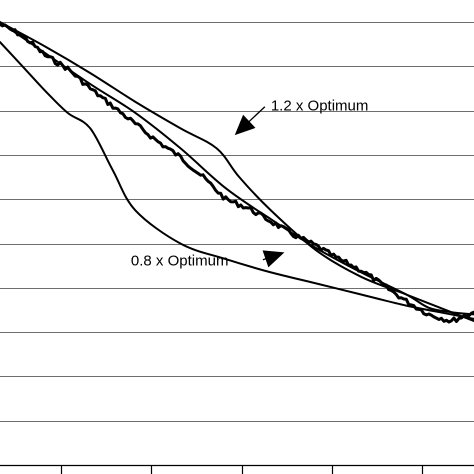 This screenshot has width=474, height=474. I want to click on annotation-label: 0.8 x Optimum, so click(180, 261).